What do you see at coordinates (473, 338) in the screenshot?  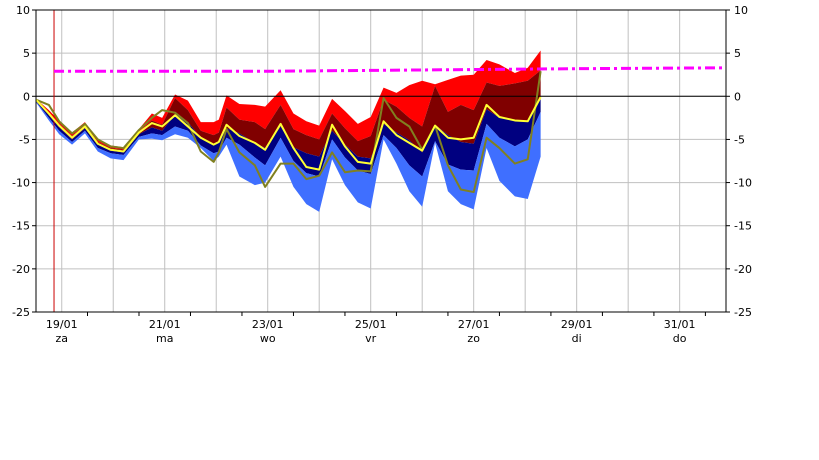 I see `tick-label-x-day: zo` at bounding box center [473, 338].